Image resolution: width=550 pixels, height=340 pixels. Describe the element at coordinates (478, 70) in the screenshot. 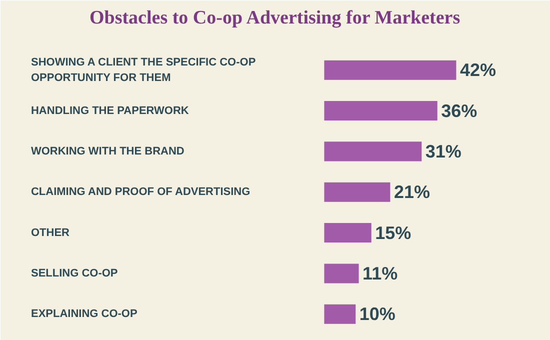

I see `data-label: 42%` at that location.